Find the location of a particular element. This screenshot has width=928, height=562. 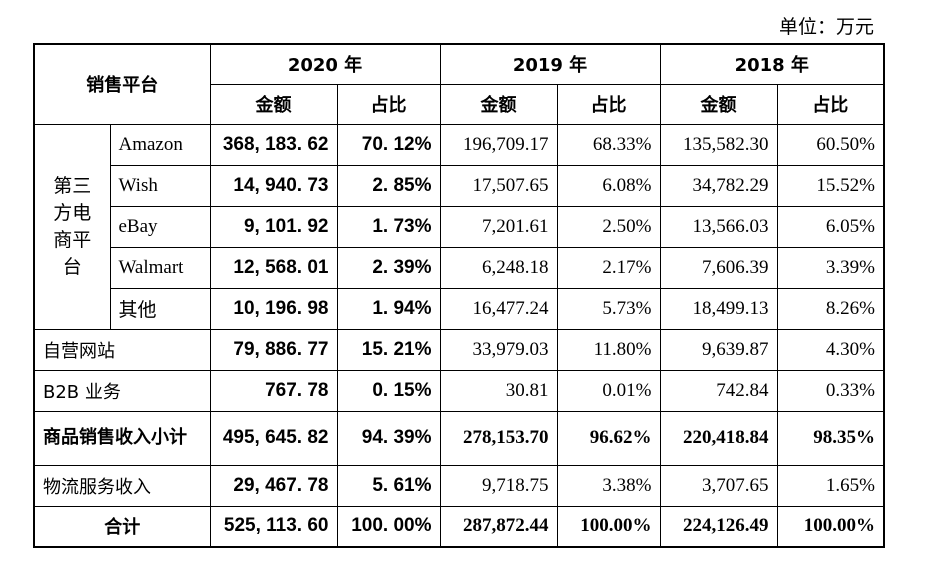

amount-cell: 135,582.30 is located at coordinates (718, 144).